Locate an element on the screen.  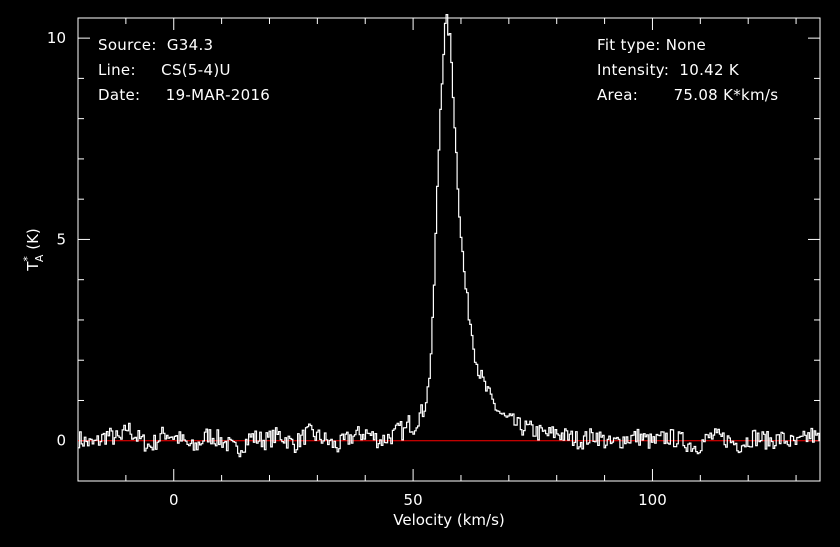
y-tick-label: 0 is located at coordinates (61, 441).